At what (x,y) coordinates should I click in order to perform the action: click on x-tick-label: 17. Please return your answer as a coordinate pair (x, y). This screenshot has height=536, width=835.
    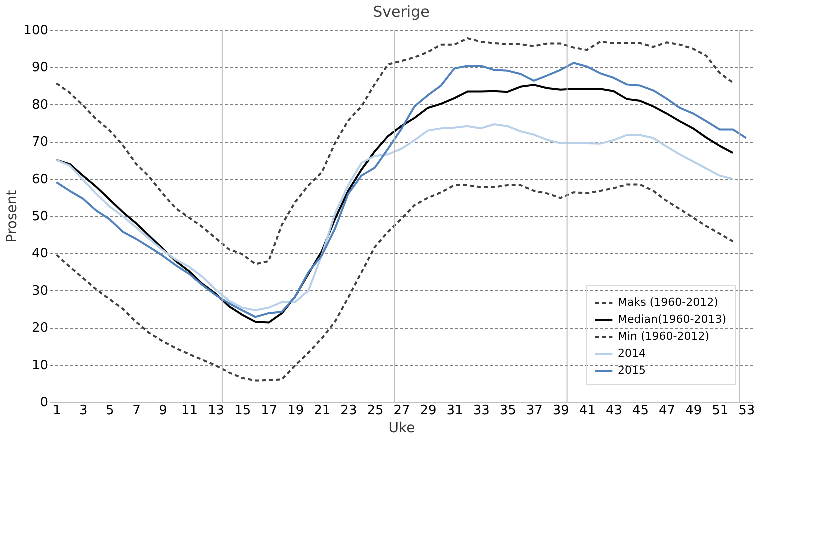
    Looking at the image, I should click on (269, 411).